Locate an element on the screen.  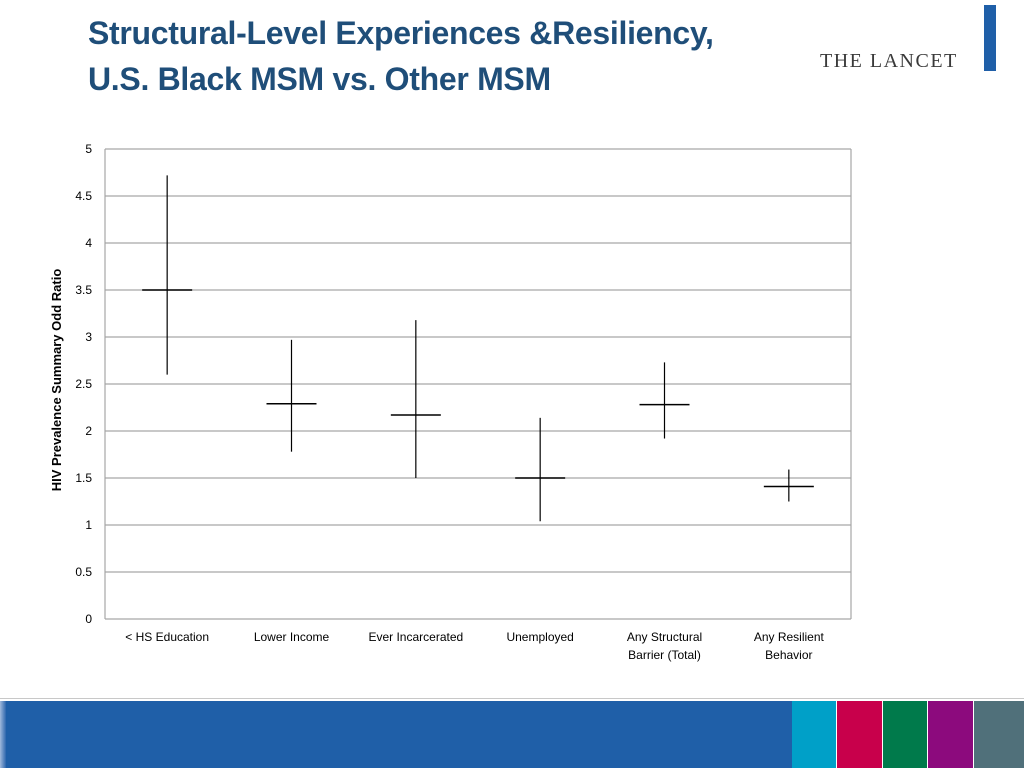
logo-text: THE LANCET is located at coordinates (889, 61).